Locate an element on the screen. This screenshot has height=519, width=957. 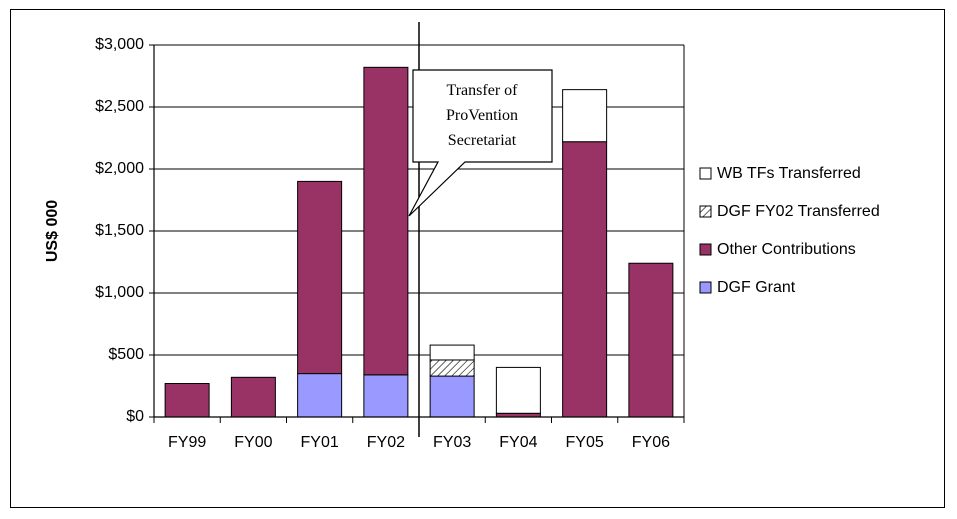
legend-label: Other Contributions is located at coordinates (786, 249).